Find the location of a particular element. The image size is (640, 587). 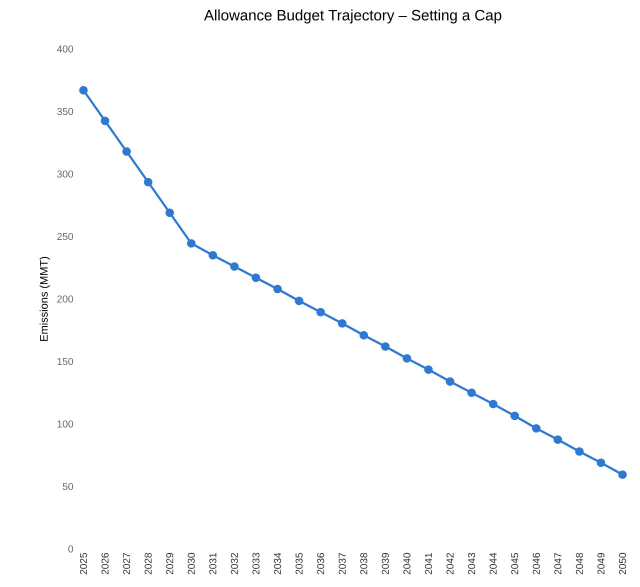

y-tick-label: 150 is located at coordinates (66, 362).